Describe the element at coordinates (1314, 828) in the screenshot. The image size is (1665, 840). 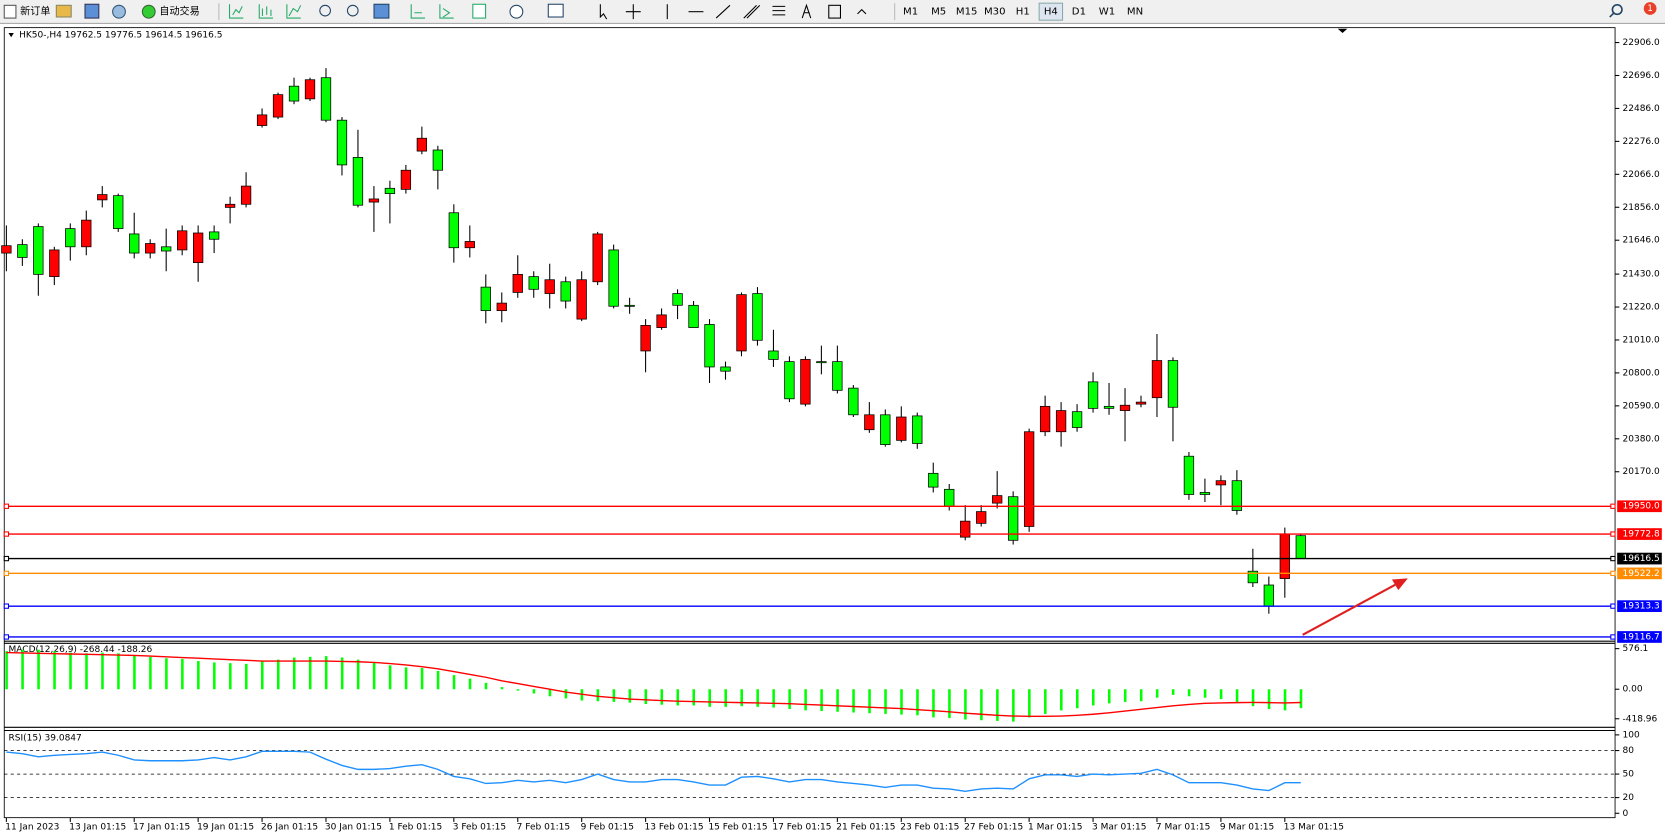
I see `x-tick-label: 13 Mar 01:15` at that location.